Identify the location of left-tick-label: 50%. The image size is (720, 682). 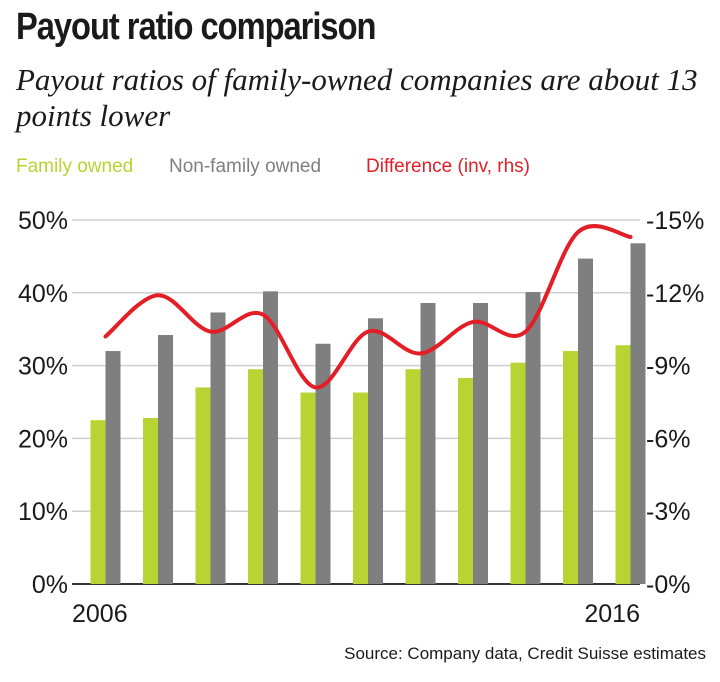
(43, 221).